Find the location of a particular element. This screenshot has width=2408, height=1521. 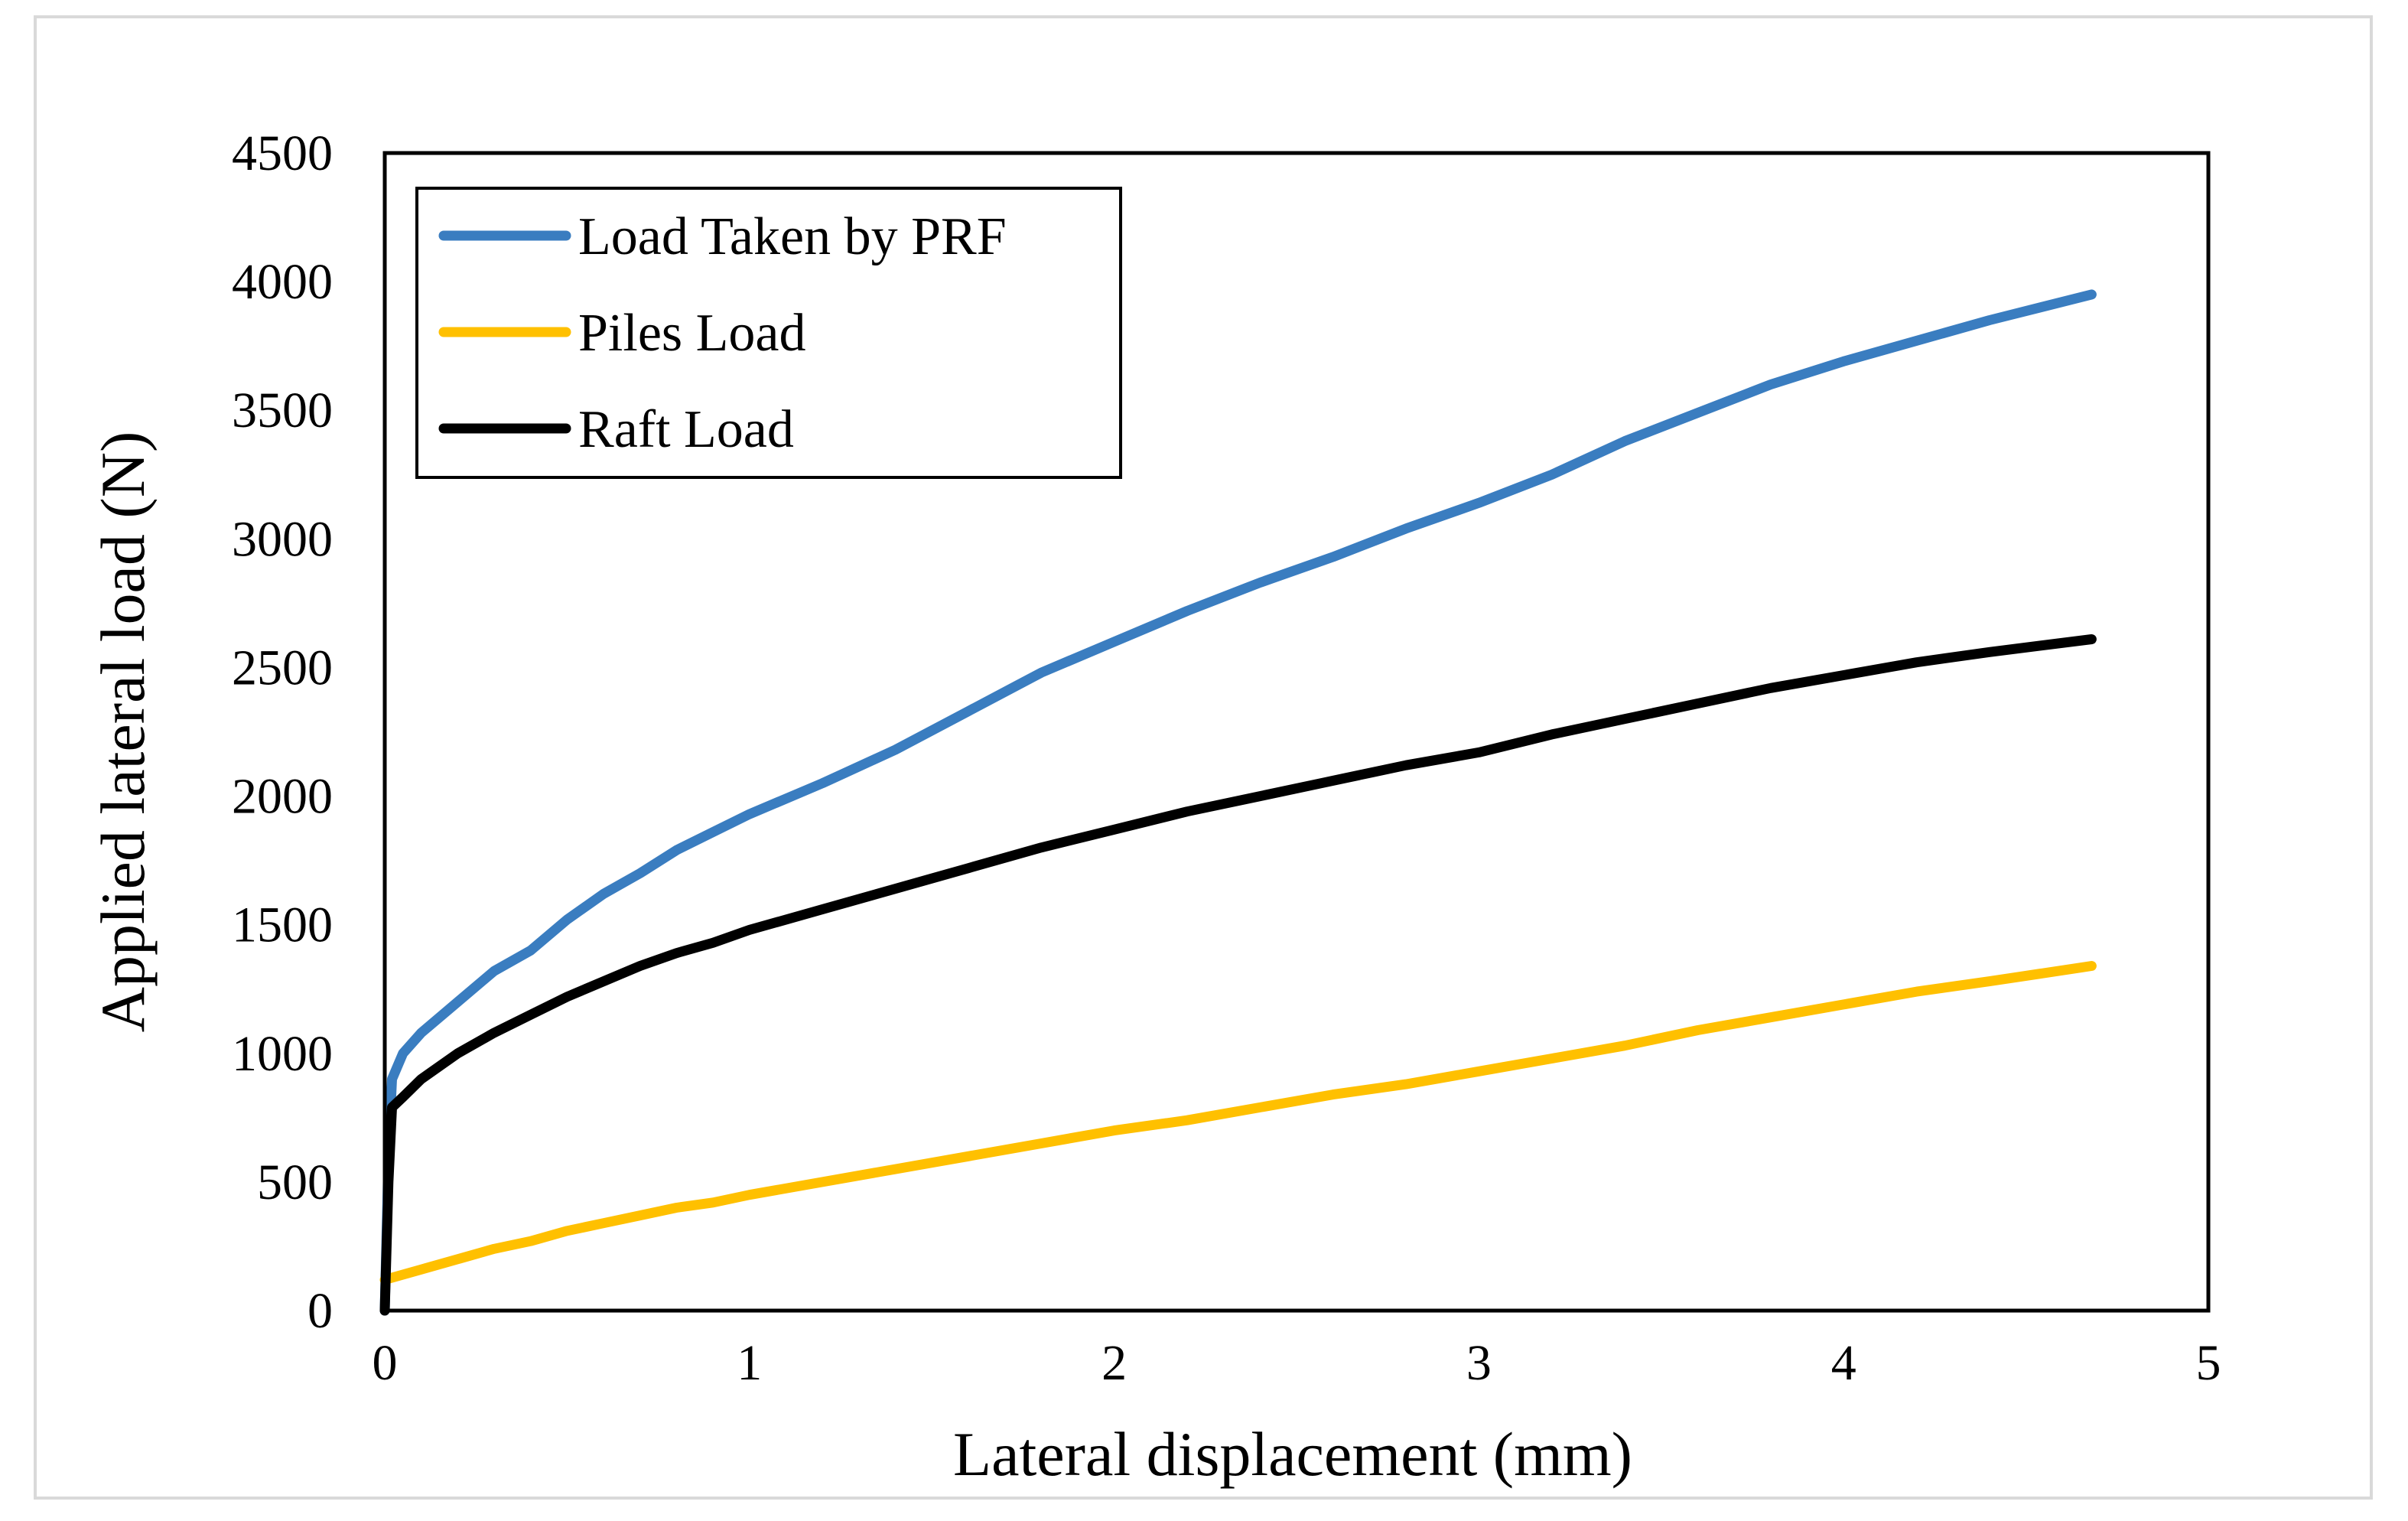

y-tick-label: 1000 is located at coordinates (282, 1054).